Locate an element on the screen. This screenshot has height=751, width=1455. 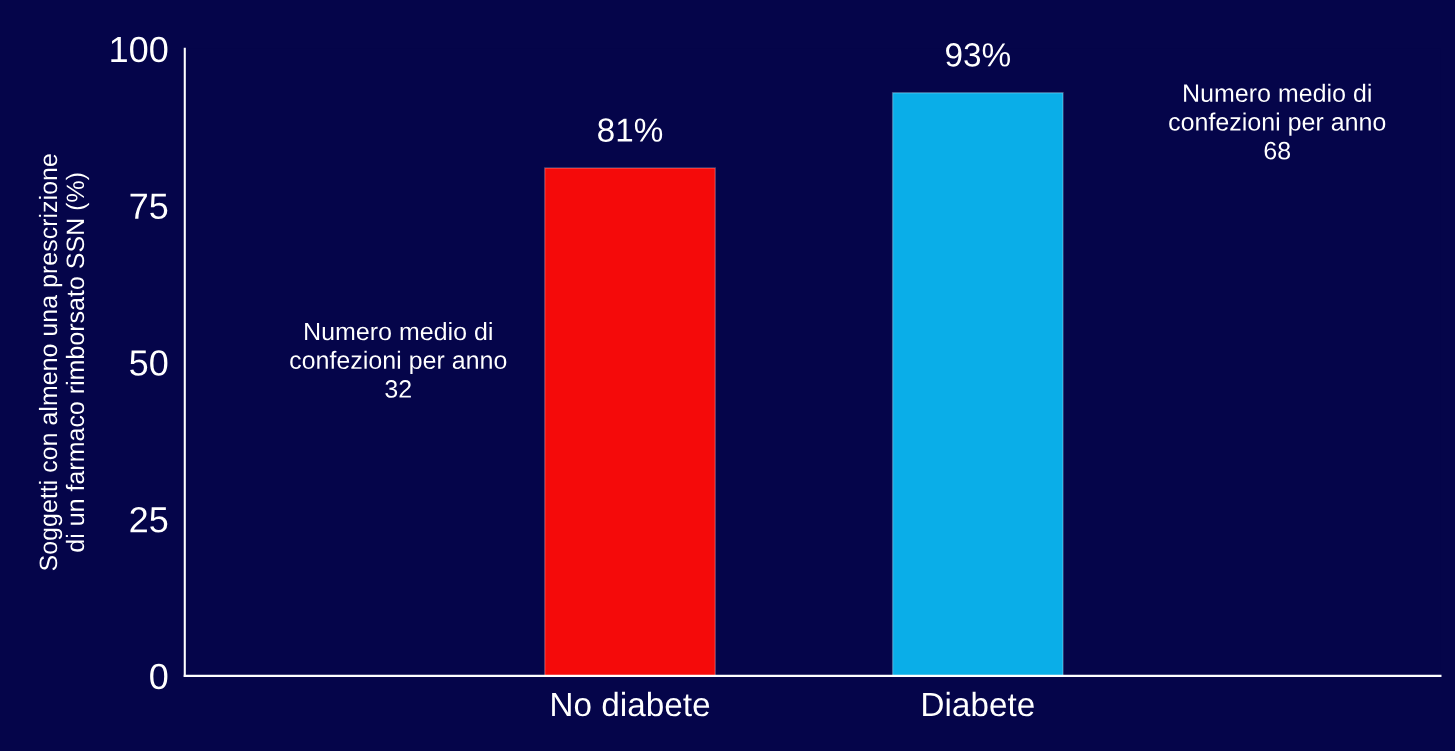
text: Numero medio di confezioni per anno 68 is located at coordinates (1277, 121).